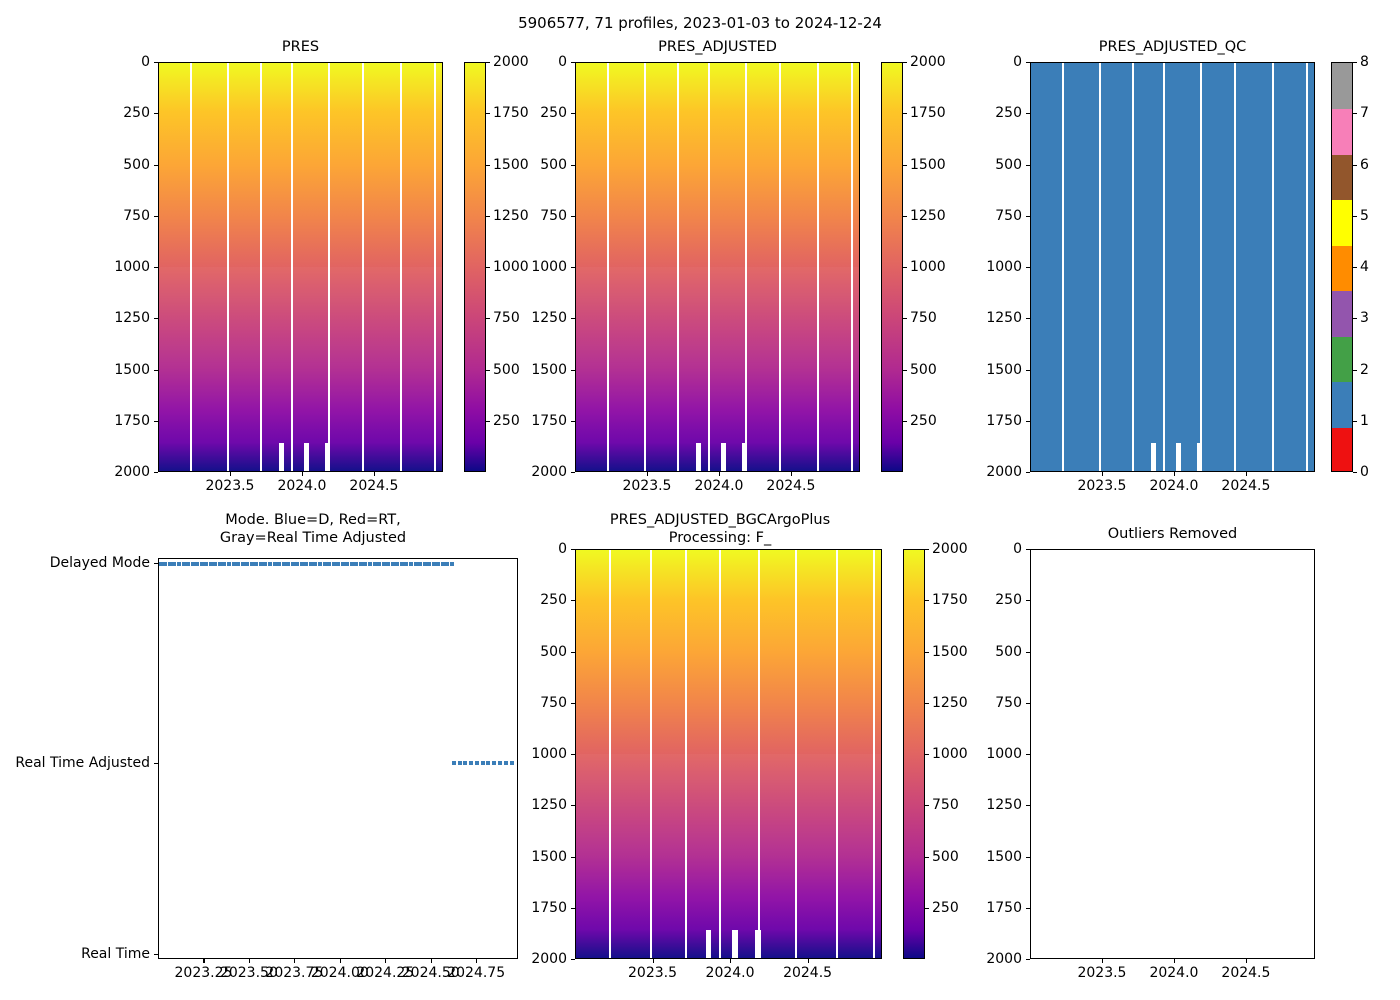  I want to click on y-tick-label: 1250, so click(549, 318).